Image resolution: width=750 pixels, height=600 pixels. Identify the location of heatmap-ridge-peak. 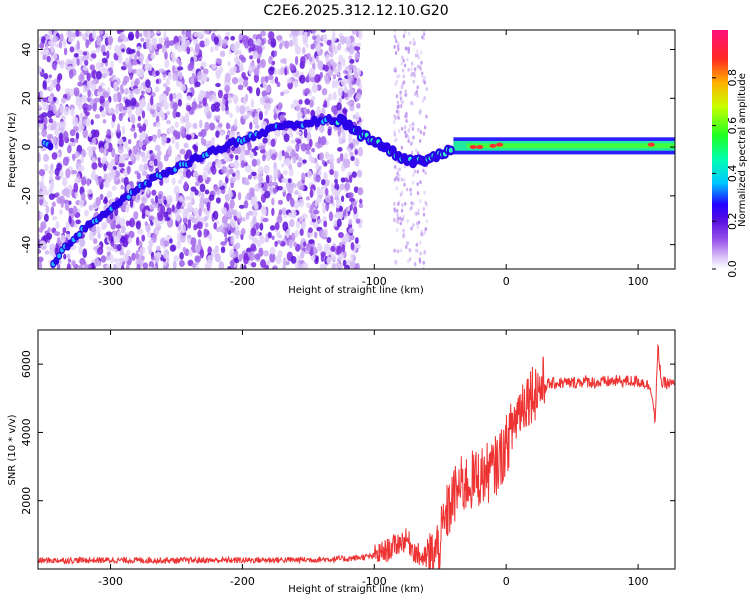
(128, 197).